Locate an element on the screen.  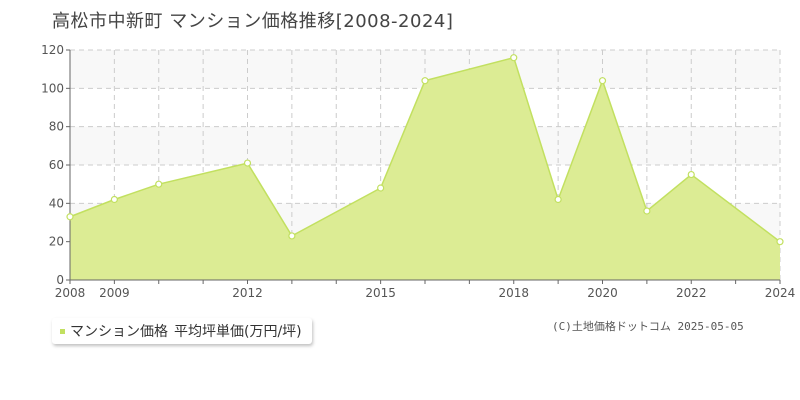
legend-label: マンション価格 is located at coordinates (119, 332).